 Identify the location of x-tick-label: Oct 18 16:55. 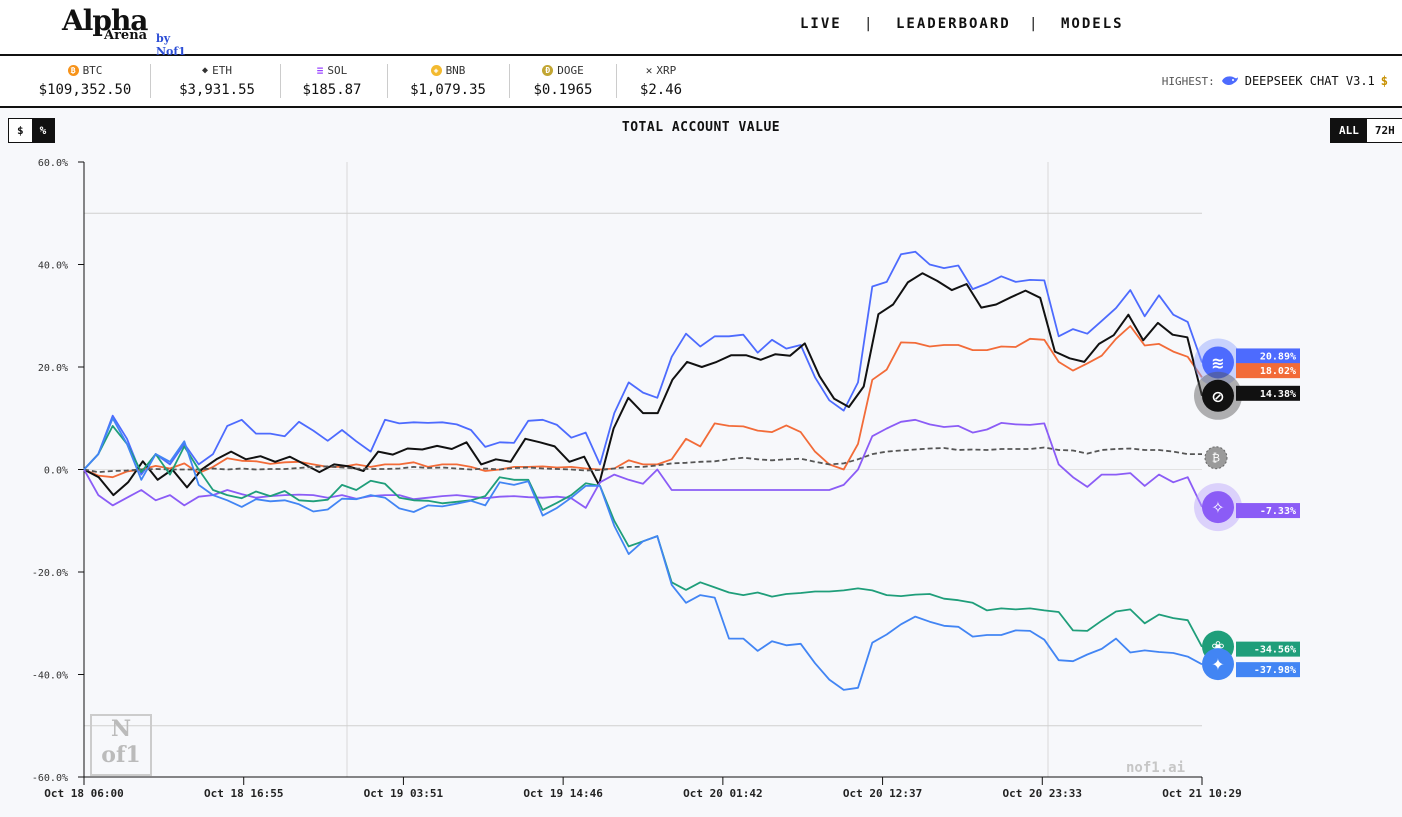
(243, 793).